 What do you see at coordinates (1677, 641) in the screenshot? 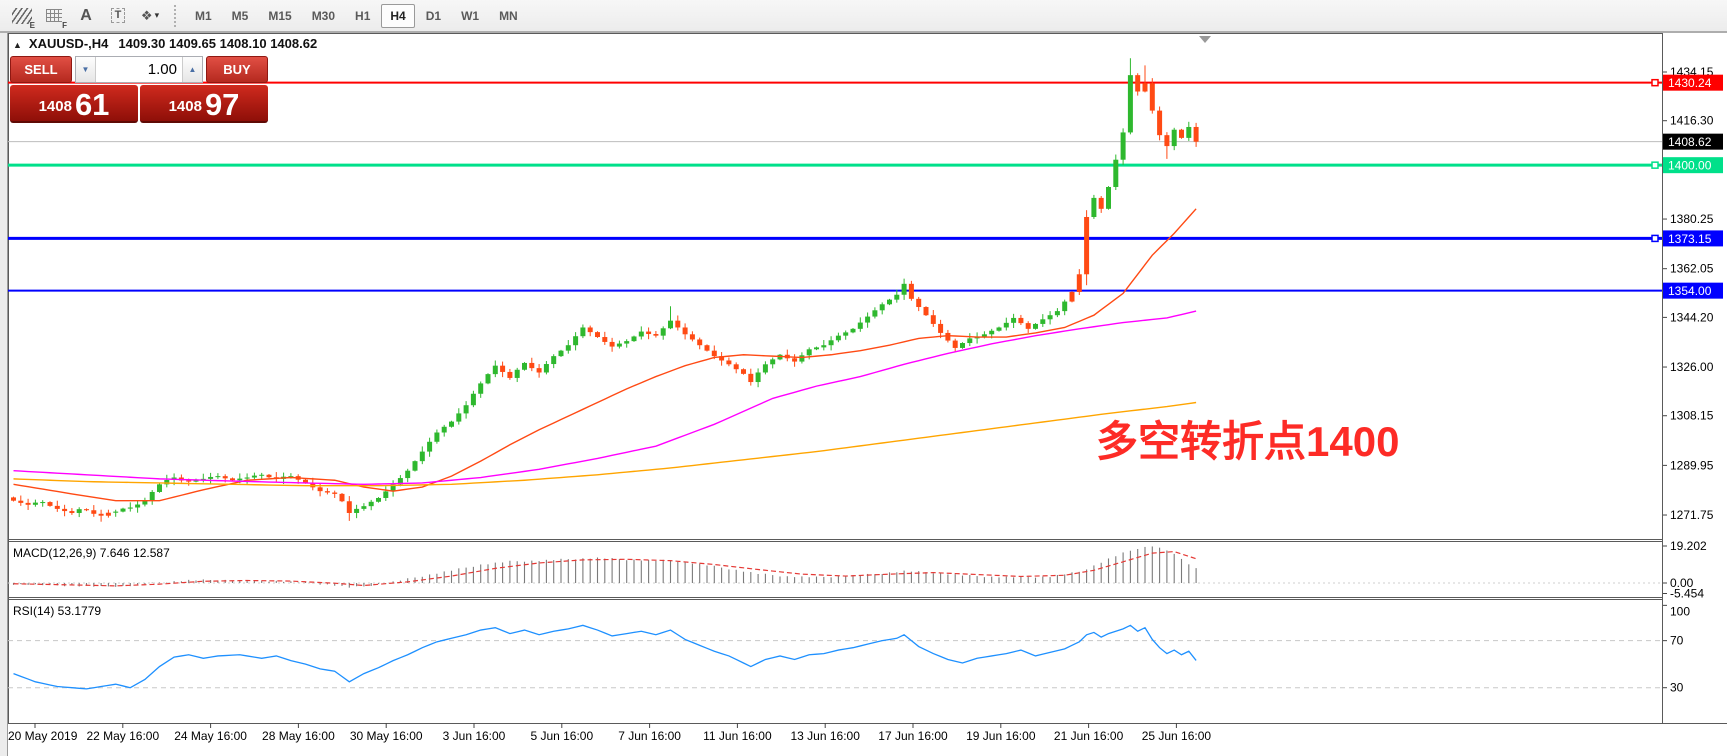
I see `svg-text: 70` at bounding box center [1677, 641].